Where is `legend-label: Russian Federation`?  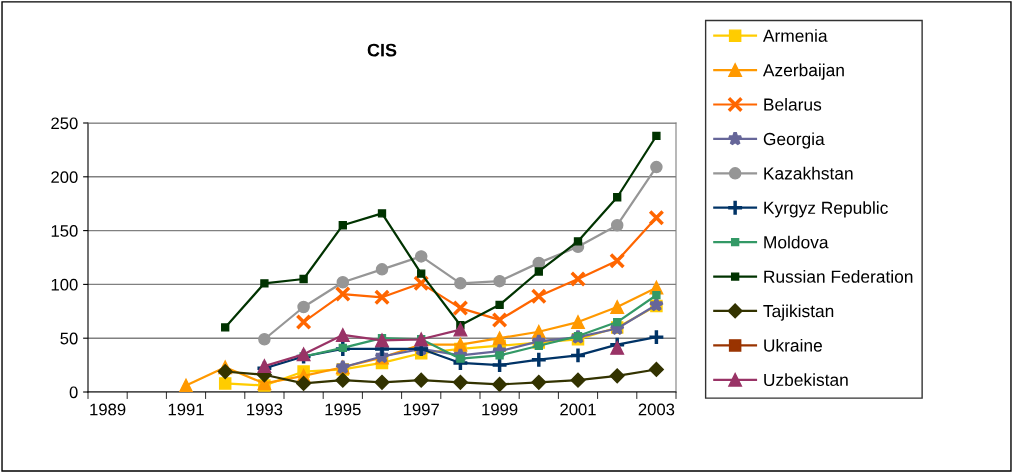
legend-label: Russian Federation is located at coordinates (838, 276).